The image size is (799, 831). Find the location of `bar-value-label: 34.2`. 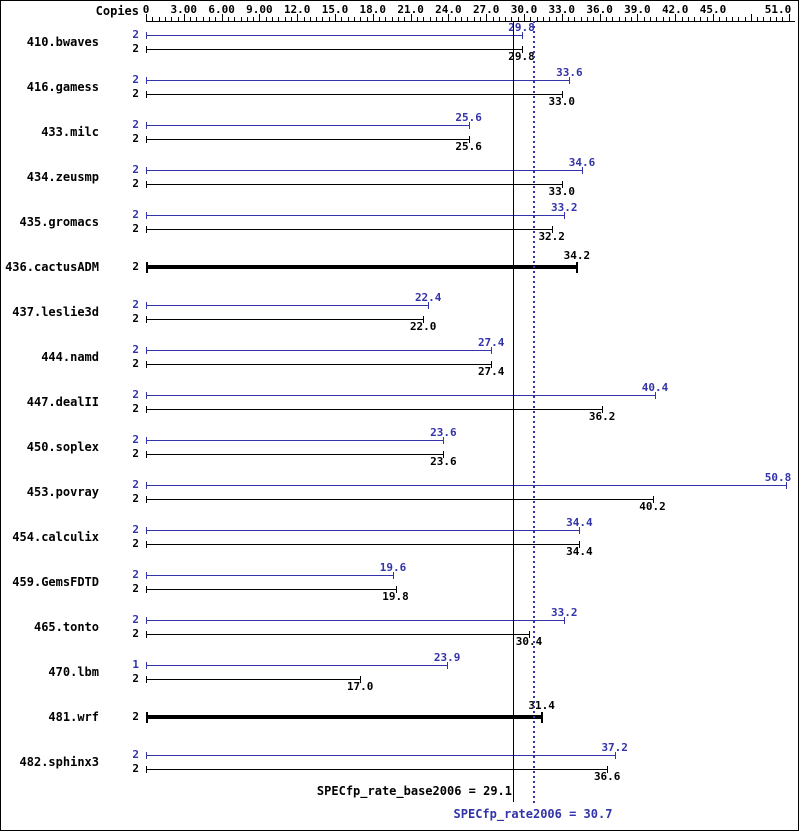

bar-value-label: 34.2 is located at coordinates (577, 255).